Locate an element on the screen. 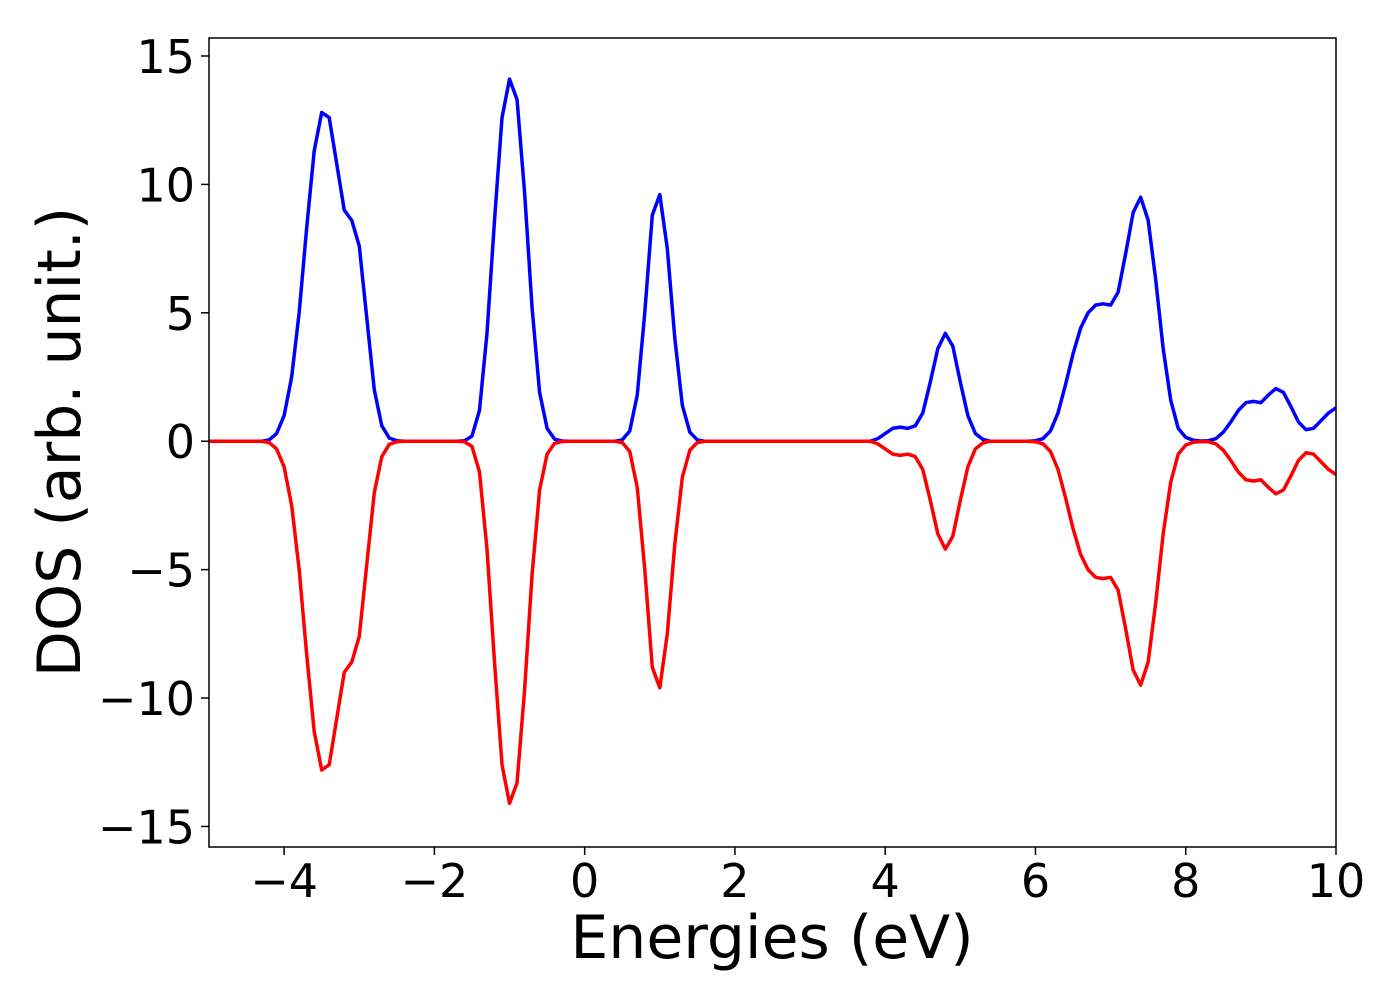 This screenshot has height=1000, width=1400. x-tick-label: 8 is located at coordinates (1185, 881).